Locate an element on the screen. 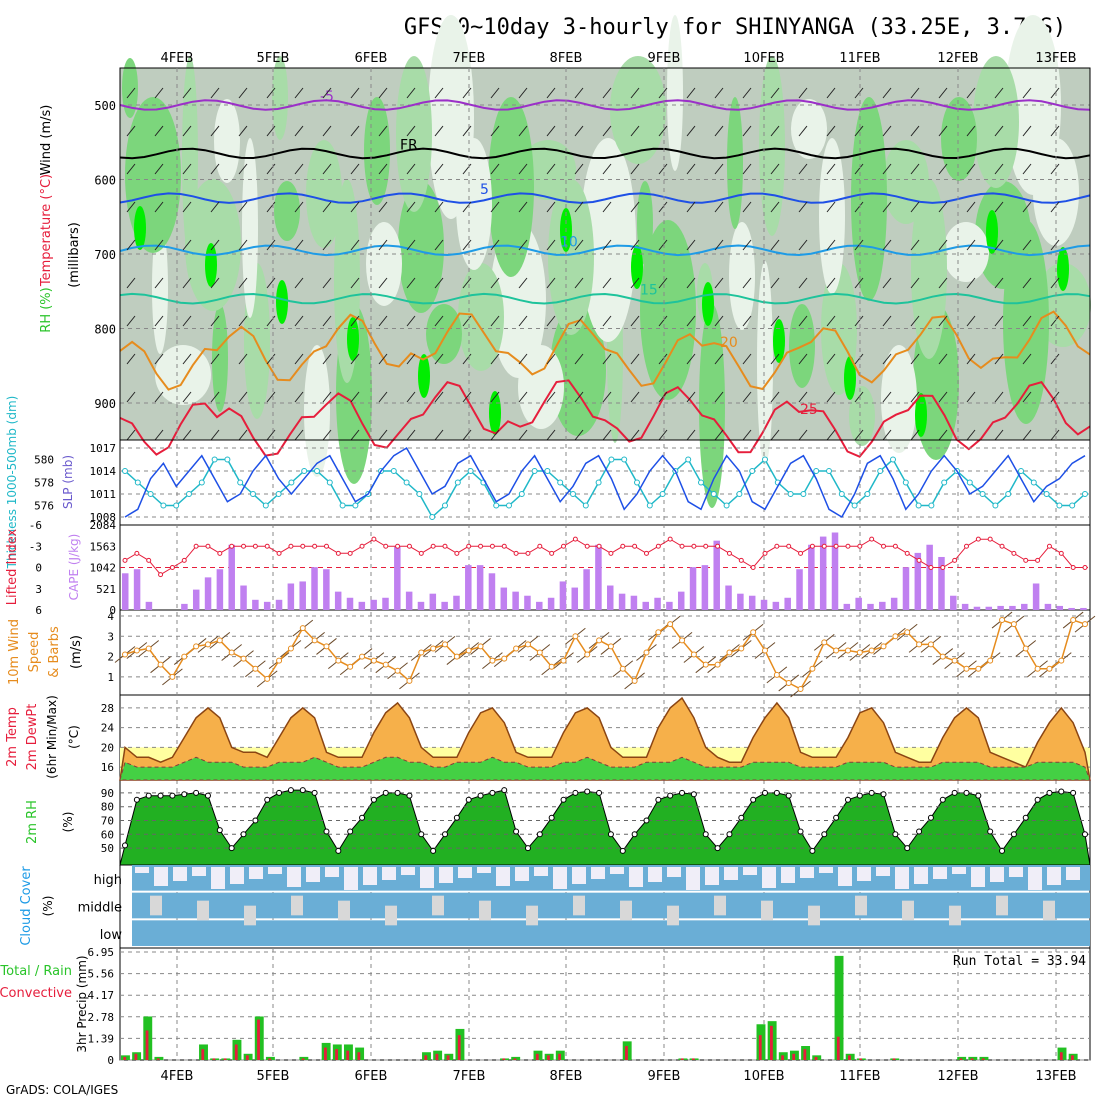 The image size is (1100, 1100). cloud-layer-label: low is located at coordinates (111, 935).